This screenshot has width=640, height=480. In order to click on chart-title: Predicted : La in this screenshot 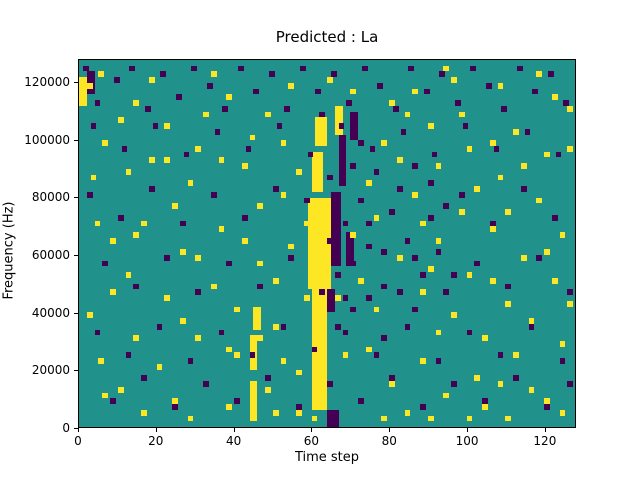, I will do `click(327, 37)`.